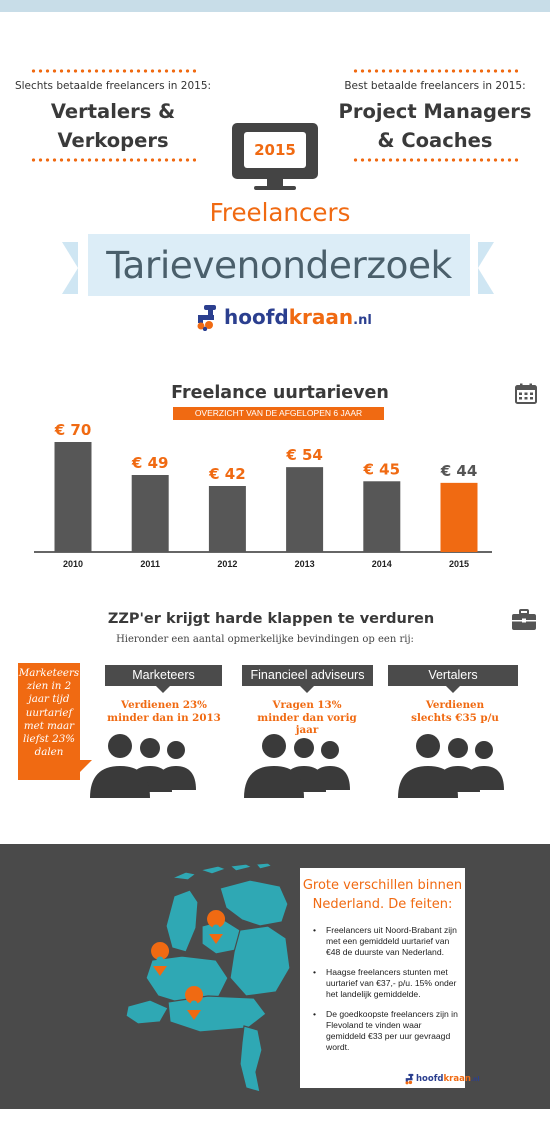  Describe the element at coordinates (70, 268) in the screenshot. I see `ribbon-left` at that location.